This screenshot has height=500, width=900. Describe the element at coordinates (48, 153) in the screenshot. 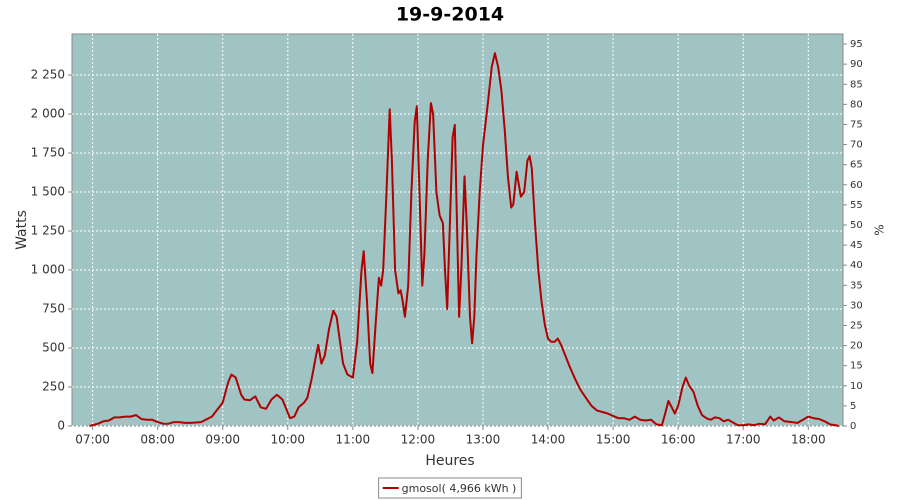

I see `y-tick-label: 1 750` at that location.